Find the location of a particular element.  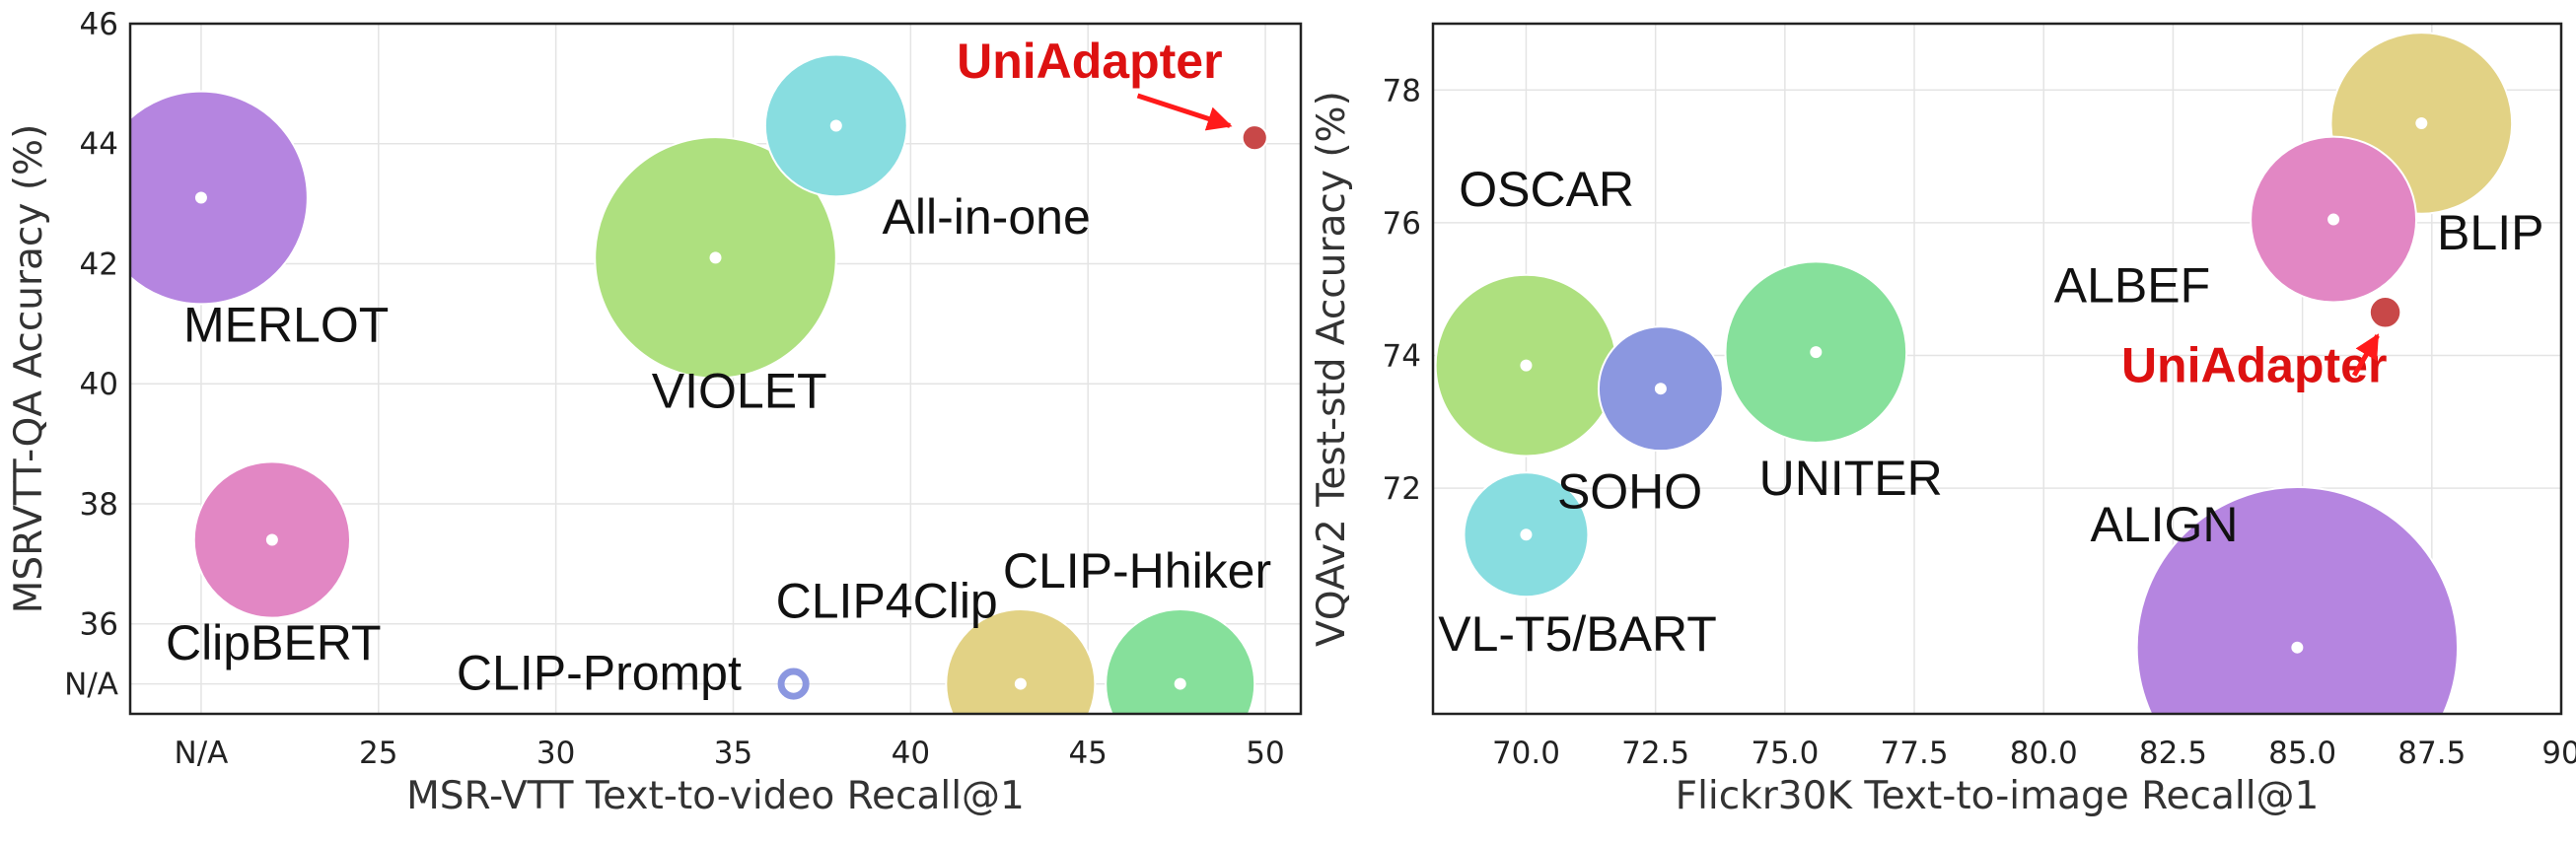

bubble-clip-prompt is located at coordinates (793, 684).